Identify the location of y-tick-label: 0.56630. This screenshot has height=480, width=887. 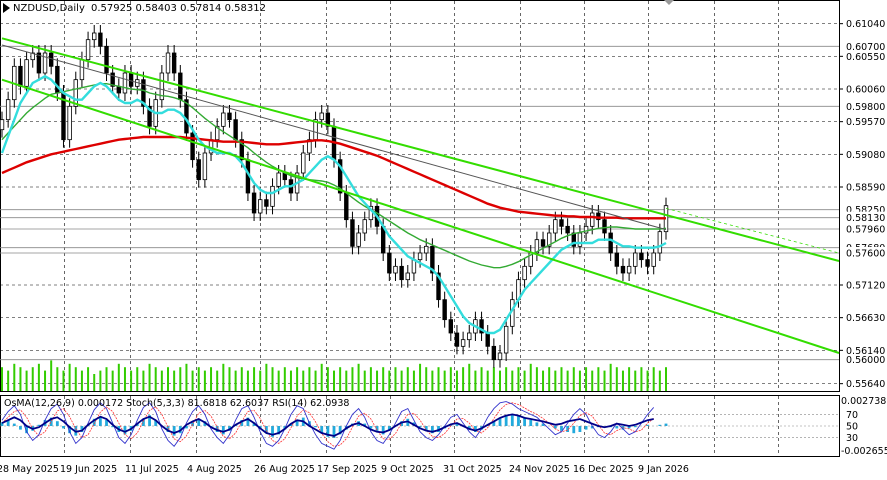
(865, 318).